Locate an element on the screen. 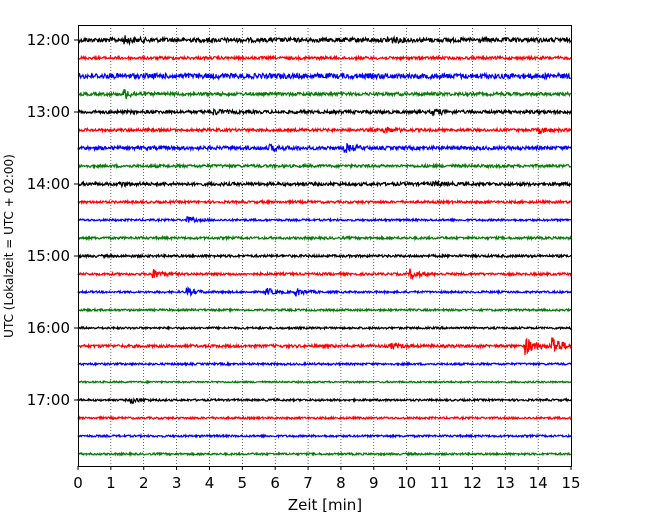  x-tick-label-9: 9 is located at coordinates (374, 483).